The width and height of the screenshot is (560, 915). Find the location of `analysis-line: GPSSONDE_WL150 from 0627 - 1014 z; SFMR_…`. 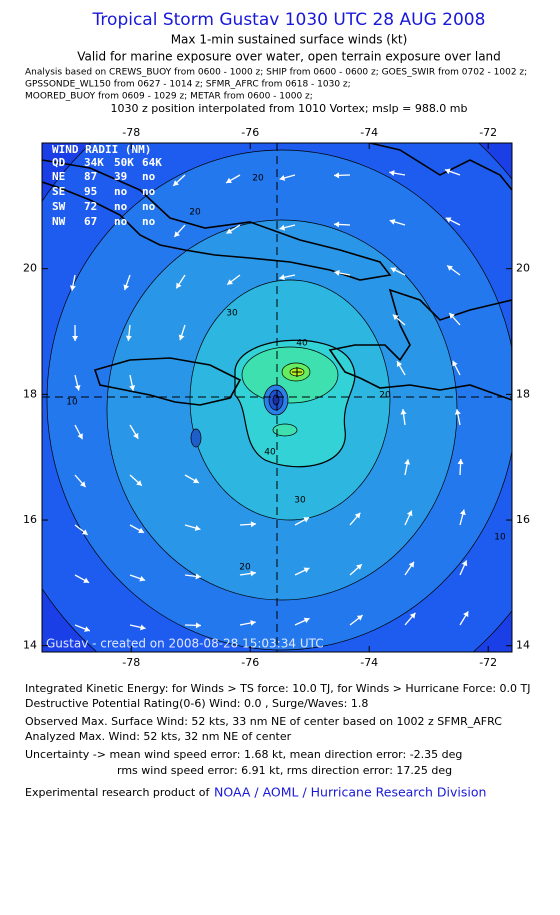

analysis-line: GPSSONDE_WL150 from 0627 - 1014 z; SFMR_… is located at coordinates (188, 85).